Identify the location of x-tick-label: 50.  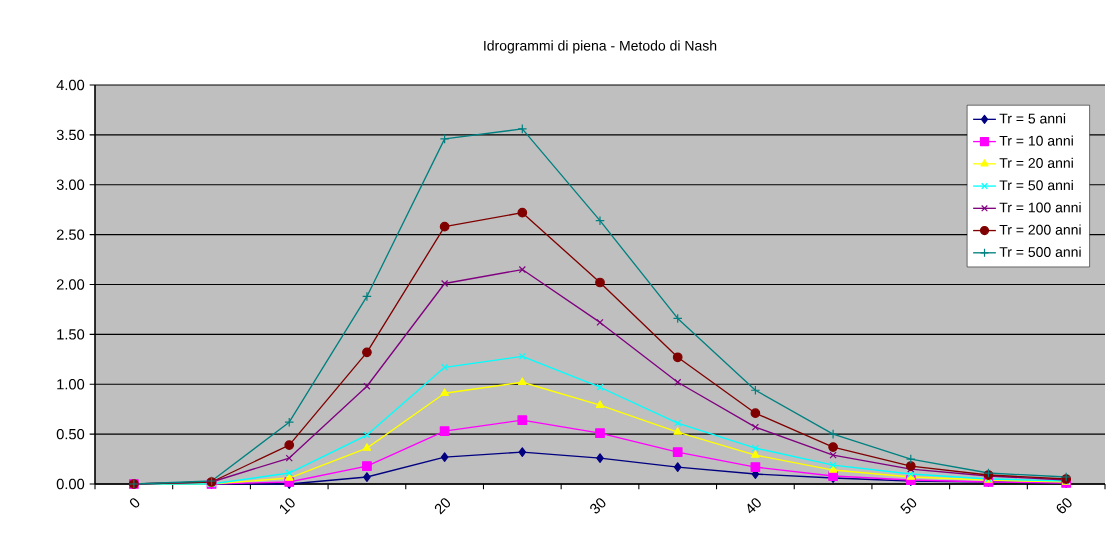
(908, 506).